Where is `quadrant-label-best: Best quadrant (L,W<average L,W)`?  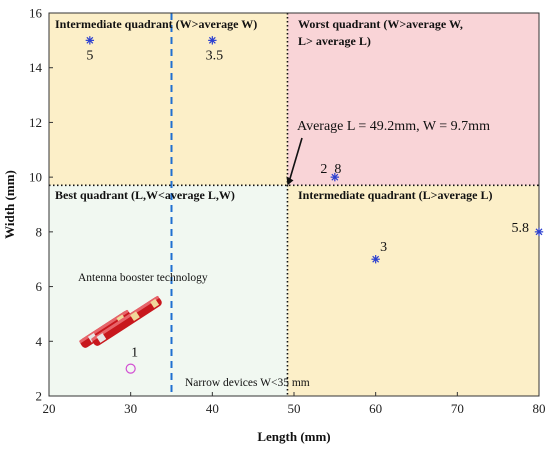
quadrant-label-best: Best quadrant (L,W<average L,W) is located at coordinates (145, 195).